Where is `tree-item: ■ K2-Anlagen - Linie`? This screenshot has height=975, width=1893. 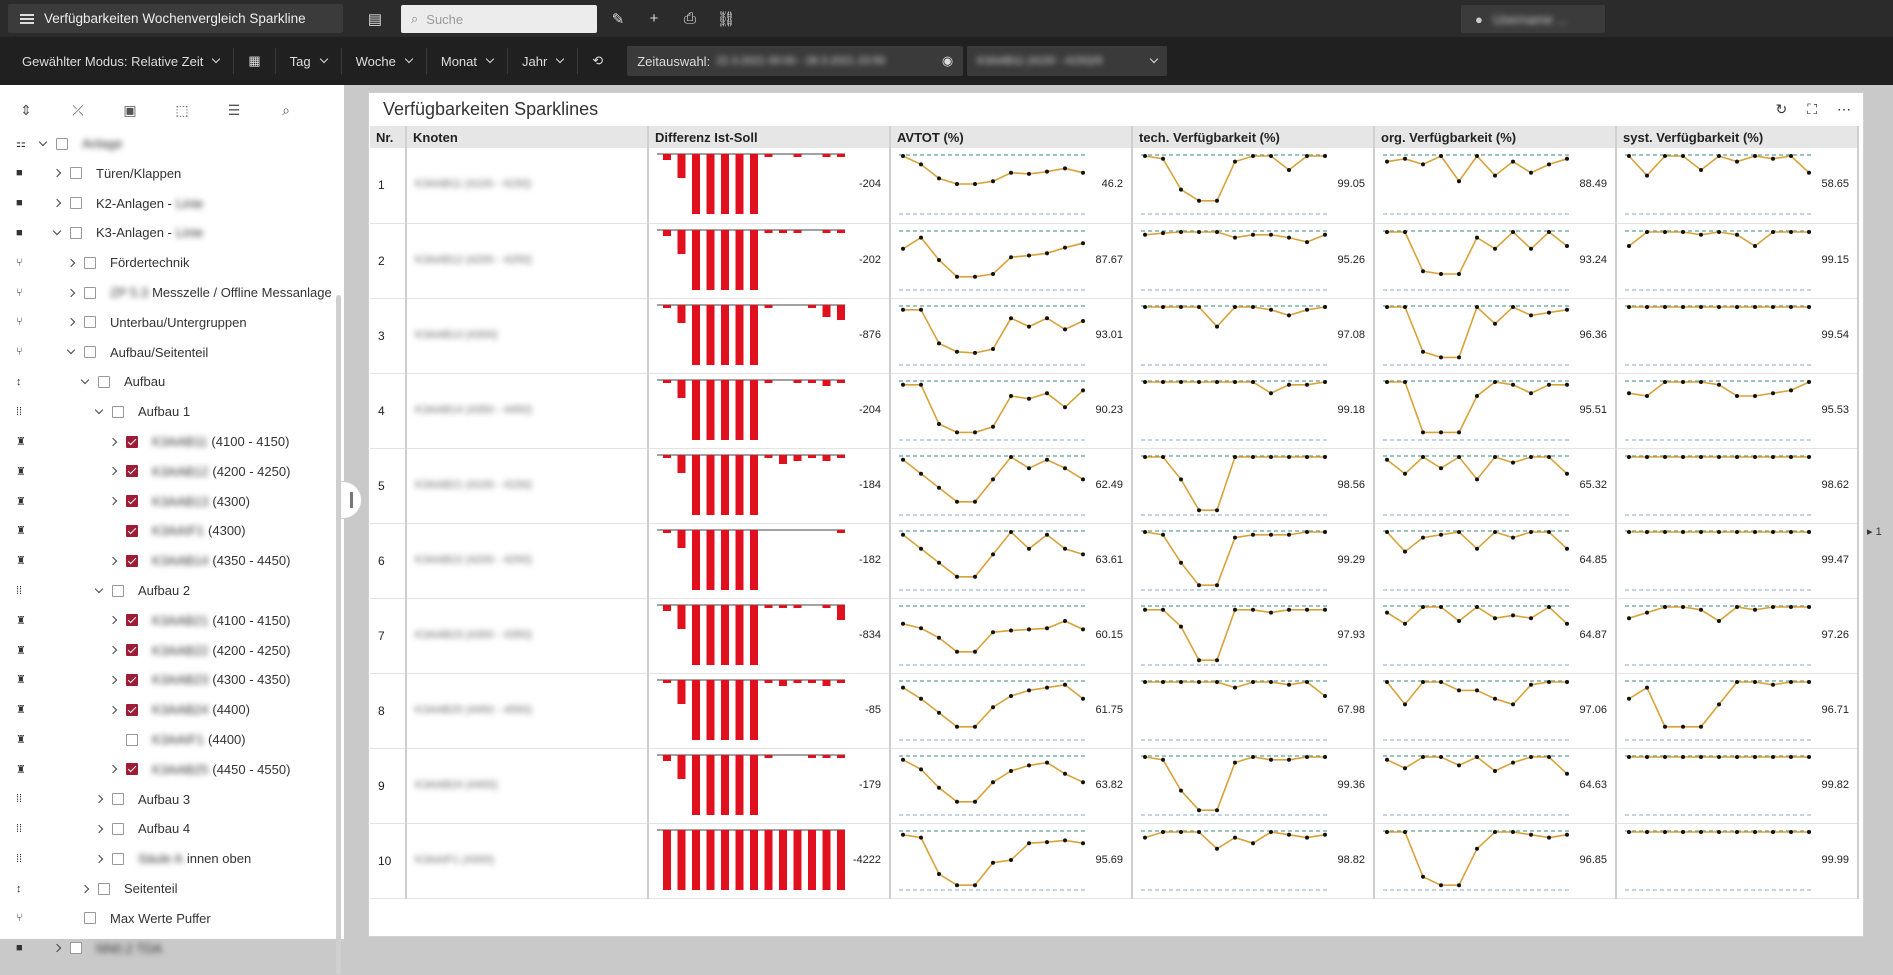
tree-item: ■ K2-Anlagen - Linie is located at coordinates (101, 203).